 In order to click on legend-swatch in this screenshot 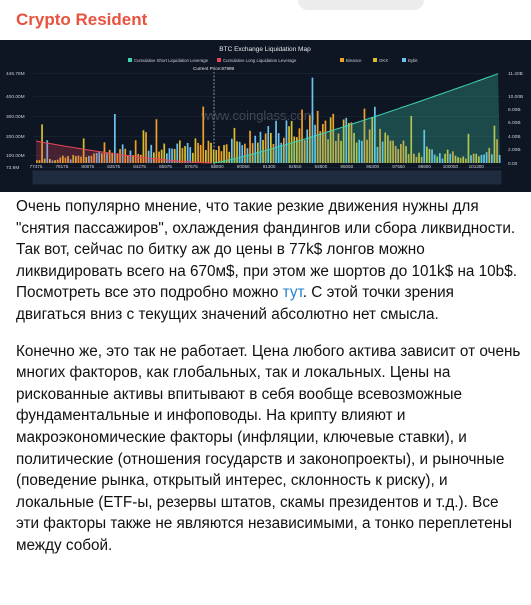, I will do `click(375, 60)`.